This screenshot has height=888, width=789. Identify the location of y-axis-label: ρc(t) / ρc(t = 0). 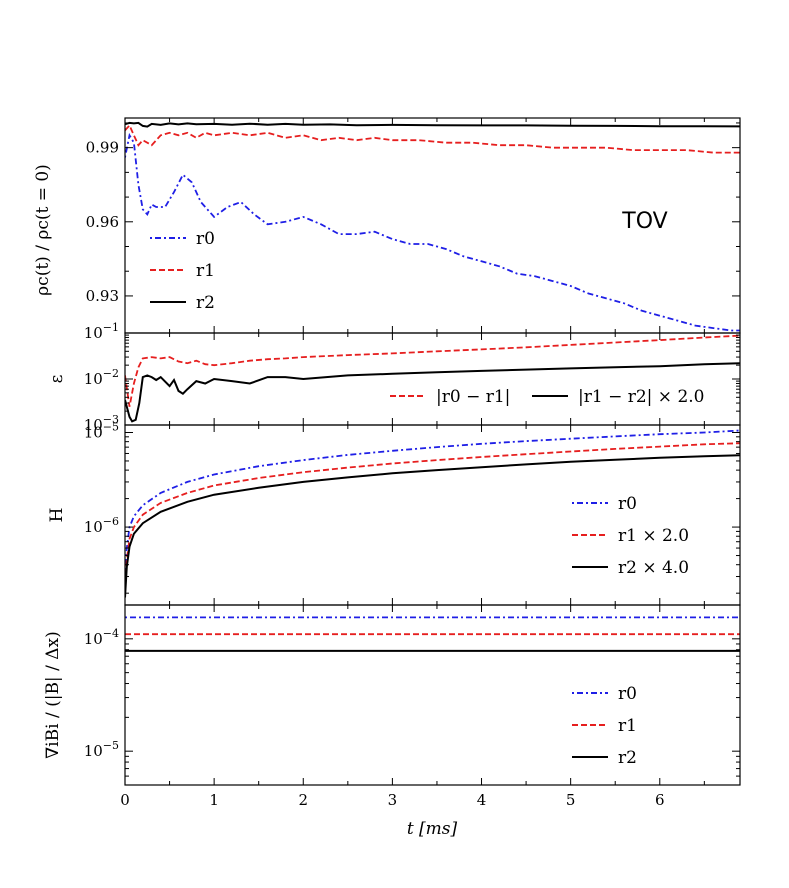
(43, 230).